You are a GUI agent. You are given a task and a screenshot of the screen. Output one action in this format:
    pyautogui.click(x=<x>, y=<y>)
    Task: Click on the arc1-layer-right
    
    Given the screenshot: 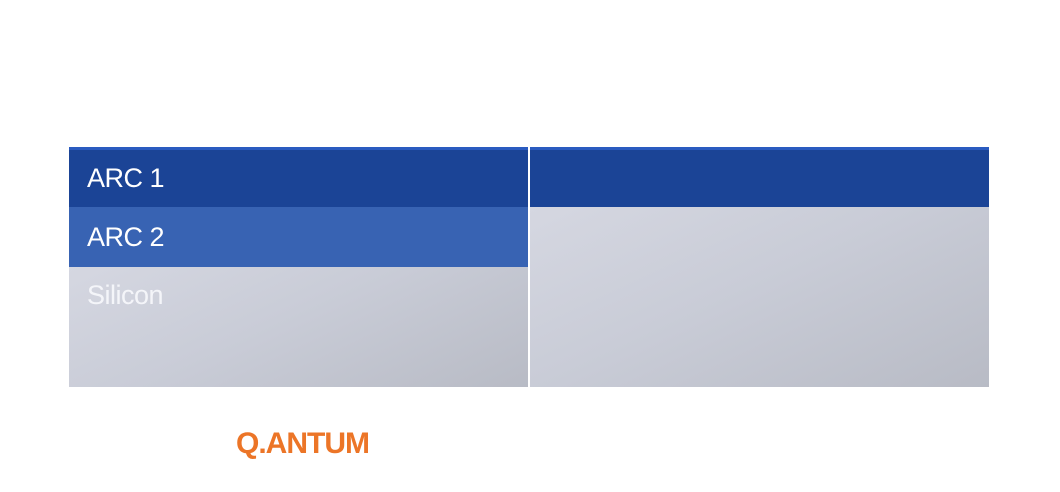 What is the action you would take?
    pyautogui.click(x=759, y=177)
    